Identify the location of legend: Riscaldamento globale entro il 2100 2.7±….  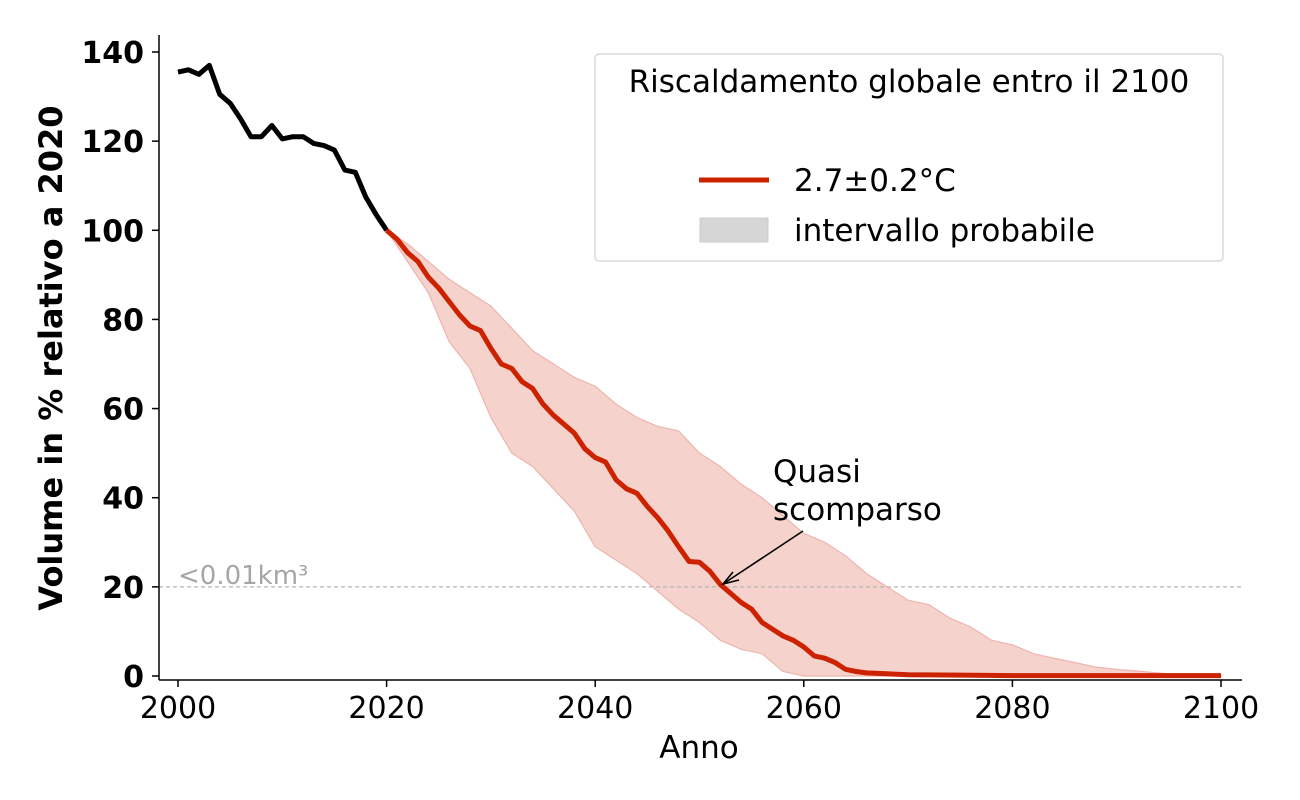
(909, 157).